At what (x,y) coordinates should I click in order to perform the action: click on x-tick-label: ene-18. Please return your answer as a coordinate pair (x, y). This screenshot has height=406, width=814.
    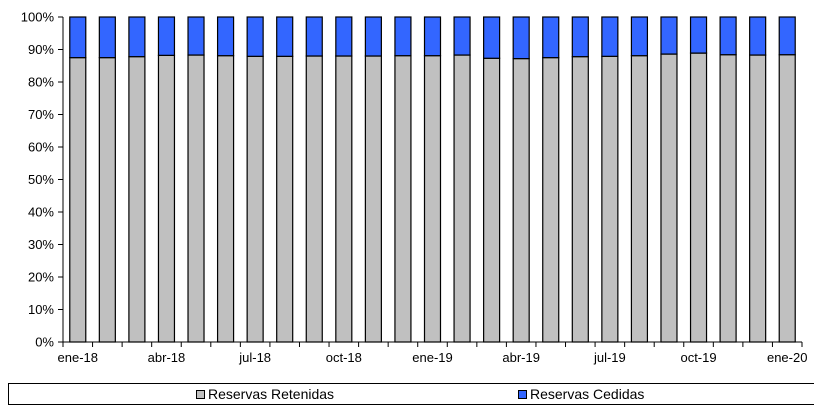
    Looking at the image, I should click on (78, 357).